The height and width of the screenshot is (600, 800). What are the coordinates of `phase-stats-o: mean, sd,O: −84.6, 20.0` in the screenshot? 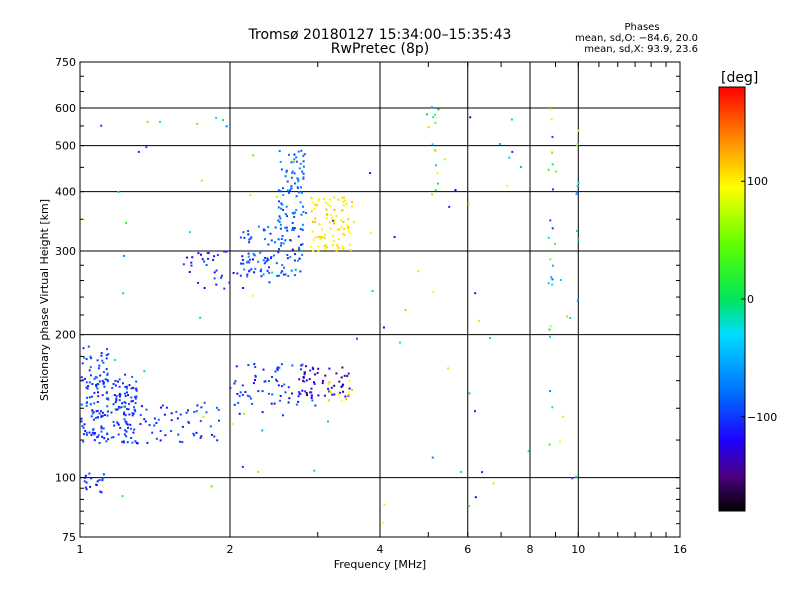 It's located at (636, 38).